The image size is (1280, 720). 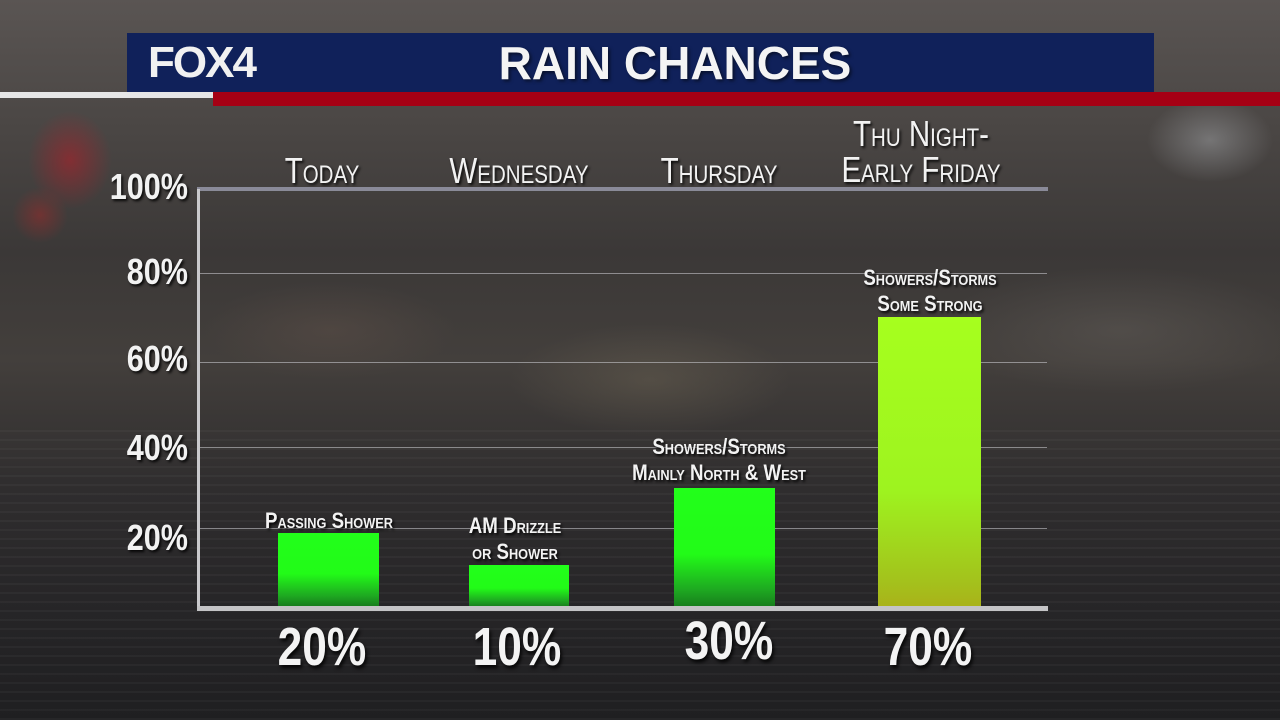 What do you see at coordinates (675, 63) in the screenshot?
I see `page-title: RAIN CHANCES` at bounding box center [675, 63].